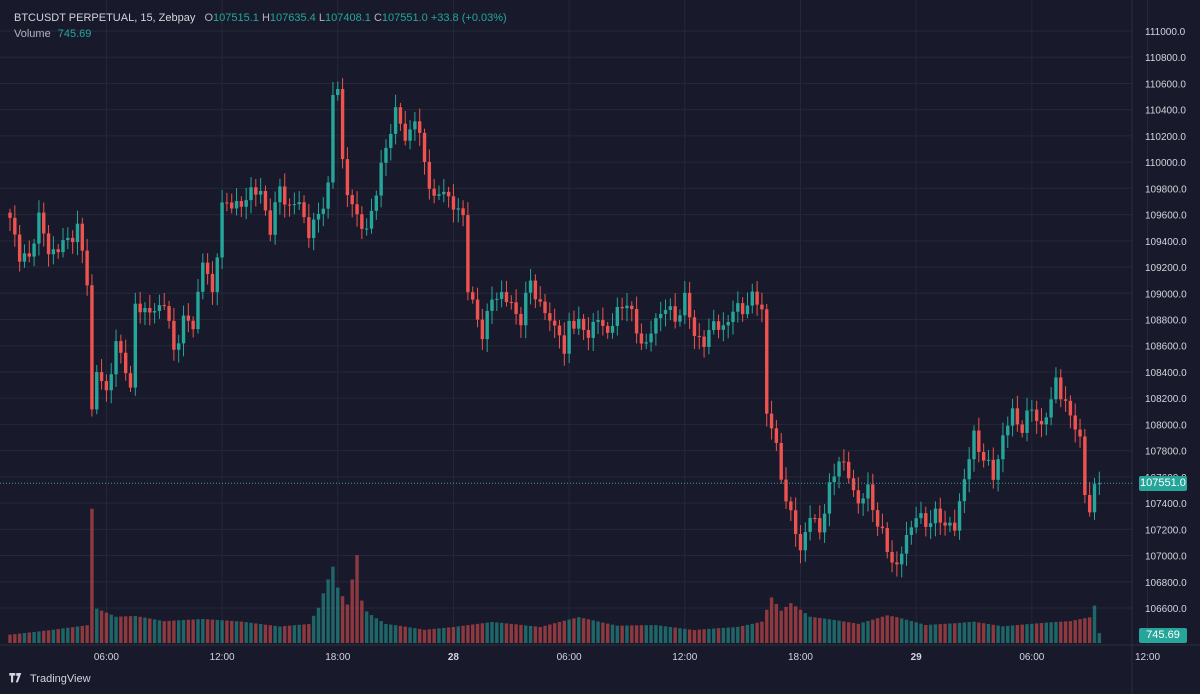 The image size is (1200, 694). What do you see at coordinates (208, 18) in the screenshot?
I see `open-label: O` at bounding box center [208, 18].